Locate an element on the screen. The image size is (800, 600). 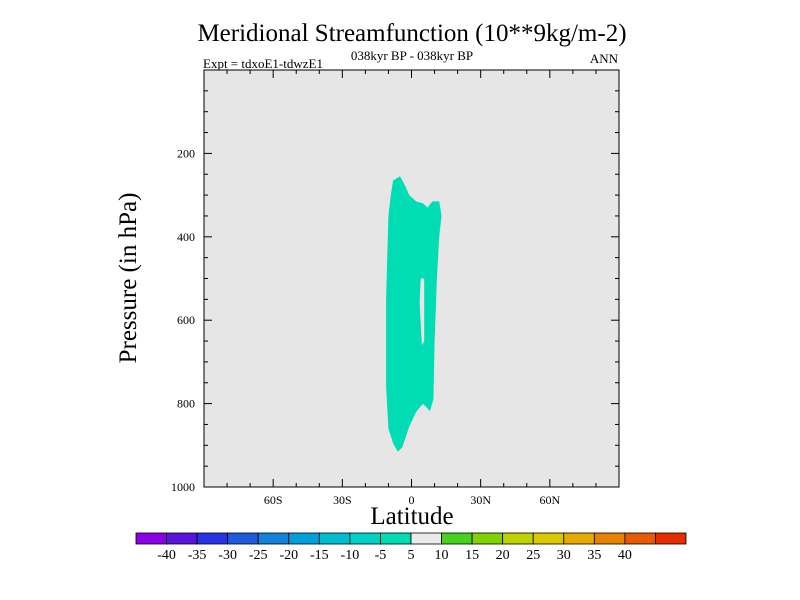
chart-subtitle-right: ANN is located at coordinates (604, 58).